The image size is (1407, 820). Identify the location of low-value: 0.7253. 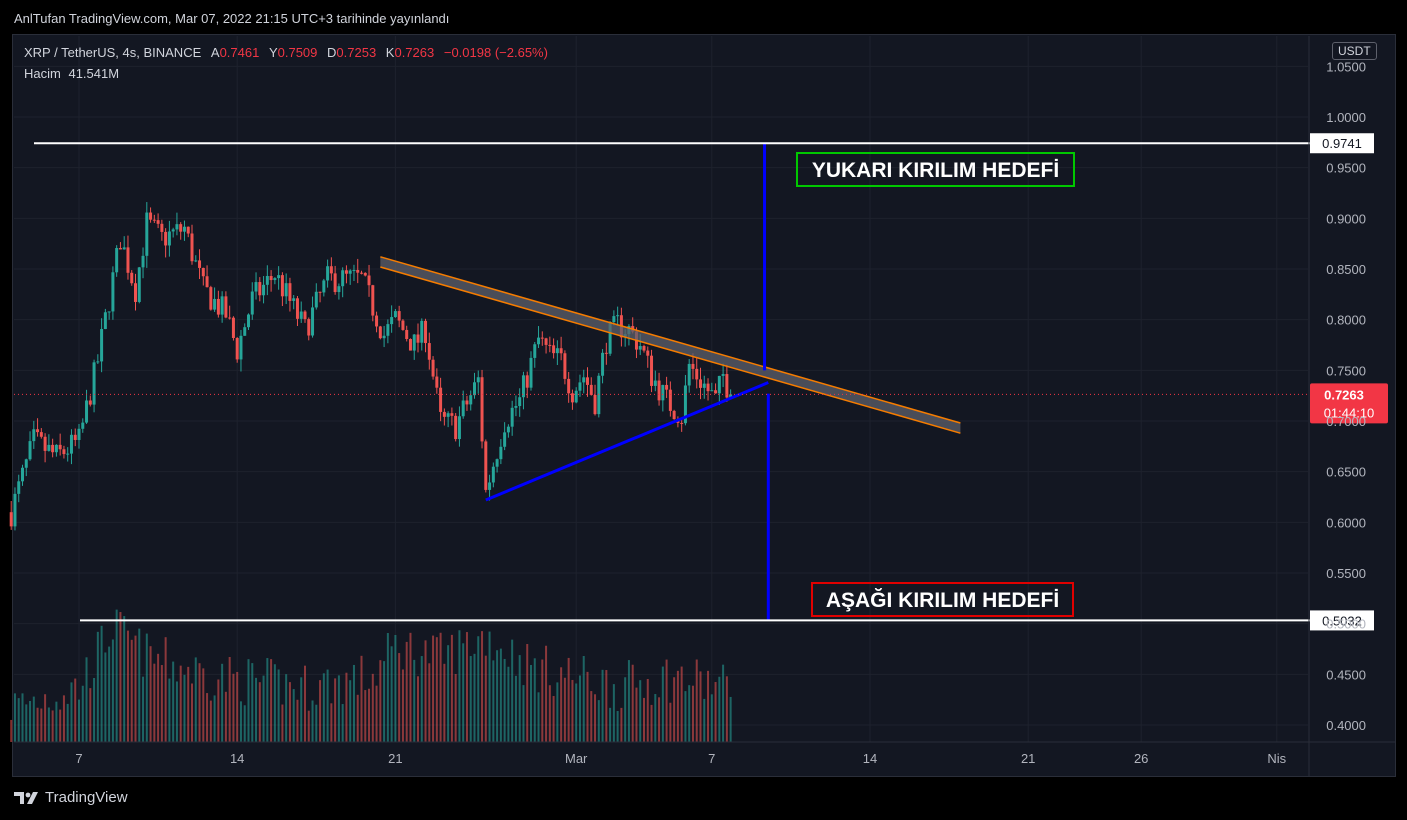
(356, 52).